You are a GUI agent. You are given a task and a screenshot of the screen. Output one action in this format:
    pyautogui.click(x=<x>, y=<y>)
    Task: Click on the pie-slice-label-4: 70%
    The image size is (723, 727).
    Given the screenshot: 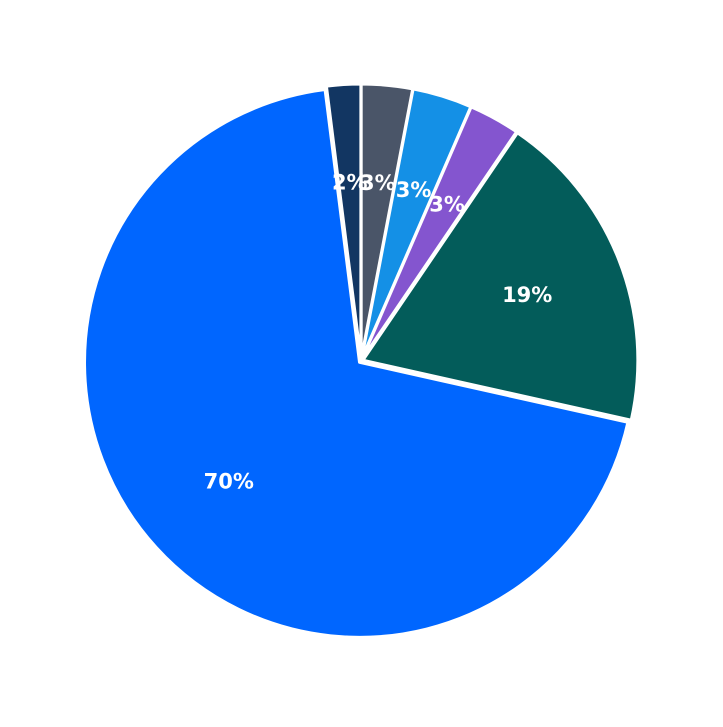 What is the action you would take?
    pyautogui.click(x=229, y=481)
    